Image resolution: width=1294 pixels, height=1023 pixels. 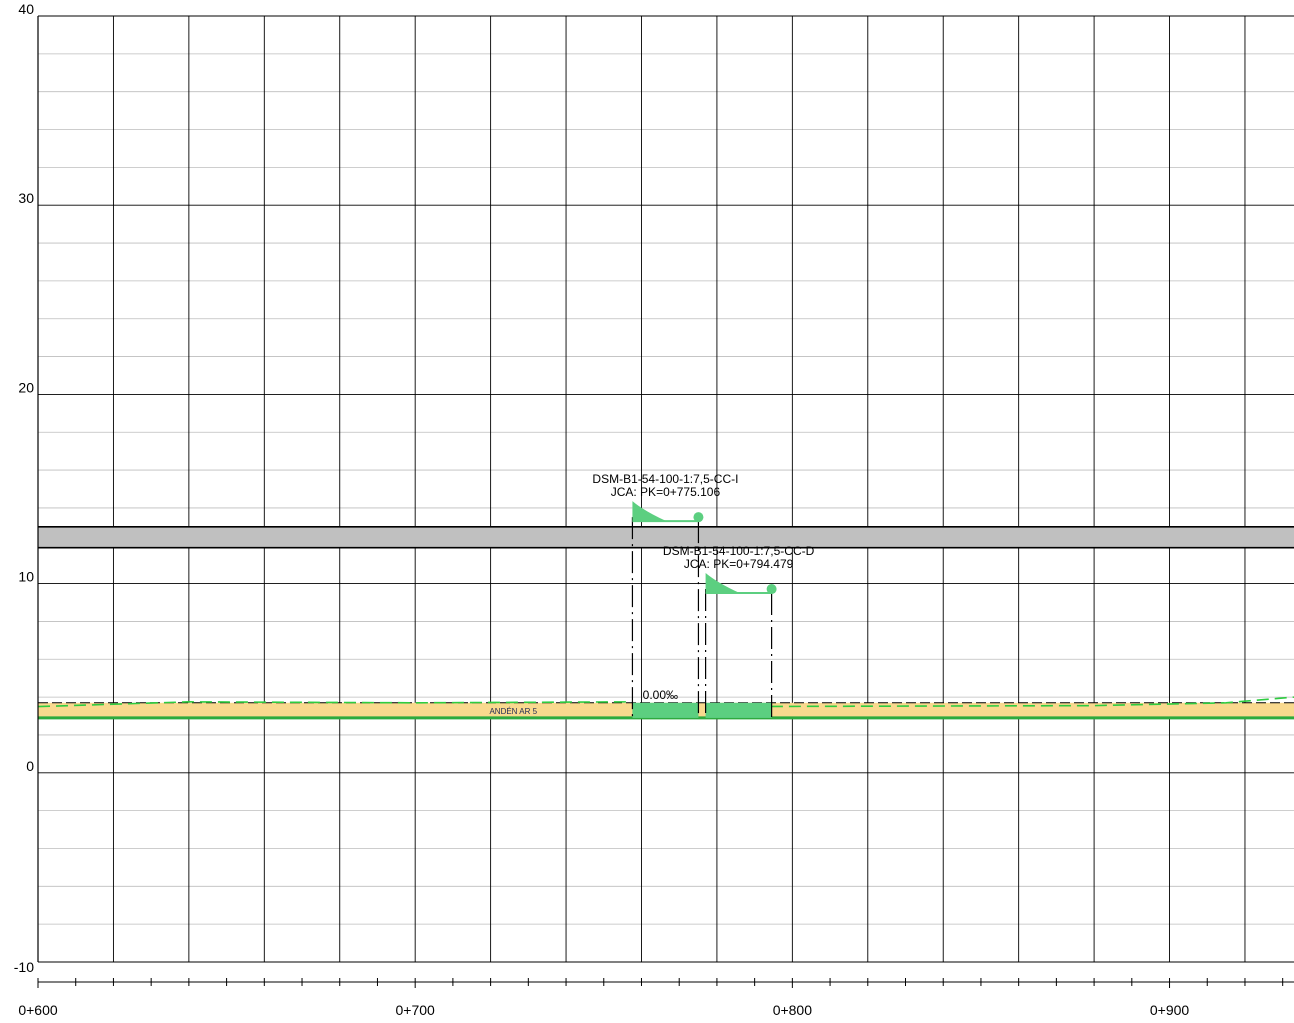 I want to click on slope-label: 0.00‰, so click(x=660, y=695).